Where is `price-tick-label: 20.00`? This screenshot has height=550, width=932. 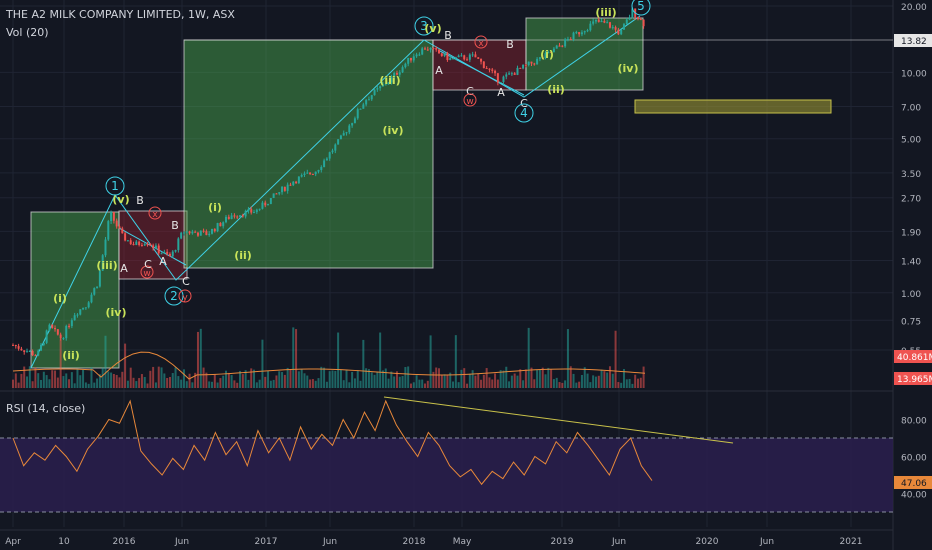 price-tick-label: 20.00 is located at coordinates (914, 8).